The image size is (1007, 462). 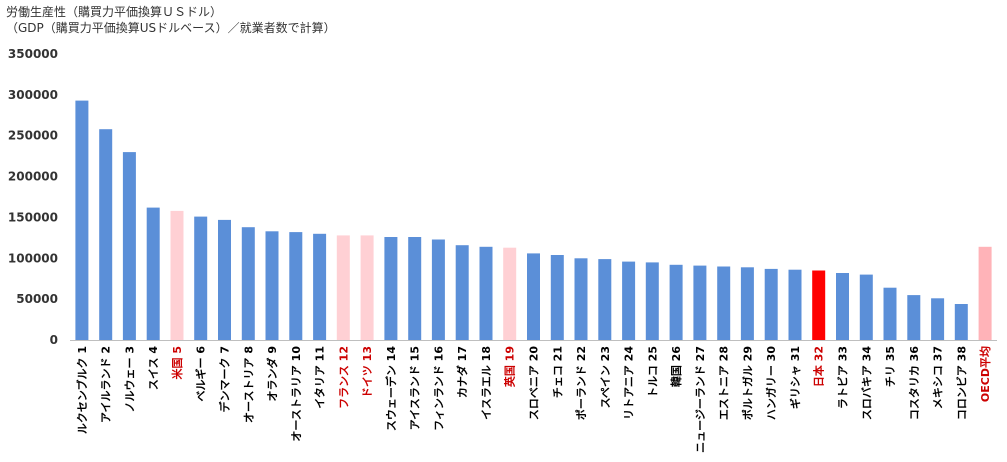 What do you see at coordinates (343, 377) in the screenshot?
I see `category-label: フランス 12` at bounding box center [343, 377].